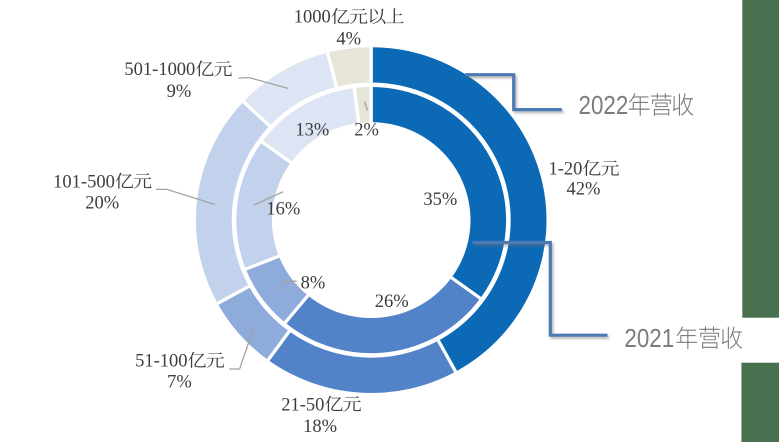 The height and width of the screenshot is (442, 779). Describe the element at coordinates (320, 427) in the screenshot. I see `svg-text: 18%` at that location.